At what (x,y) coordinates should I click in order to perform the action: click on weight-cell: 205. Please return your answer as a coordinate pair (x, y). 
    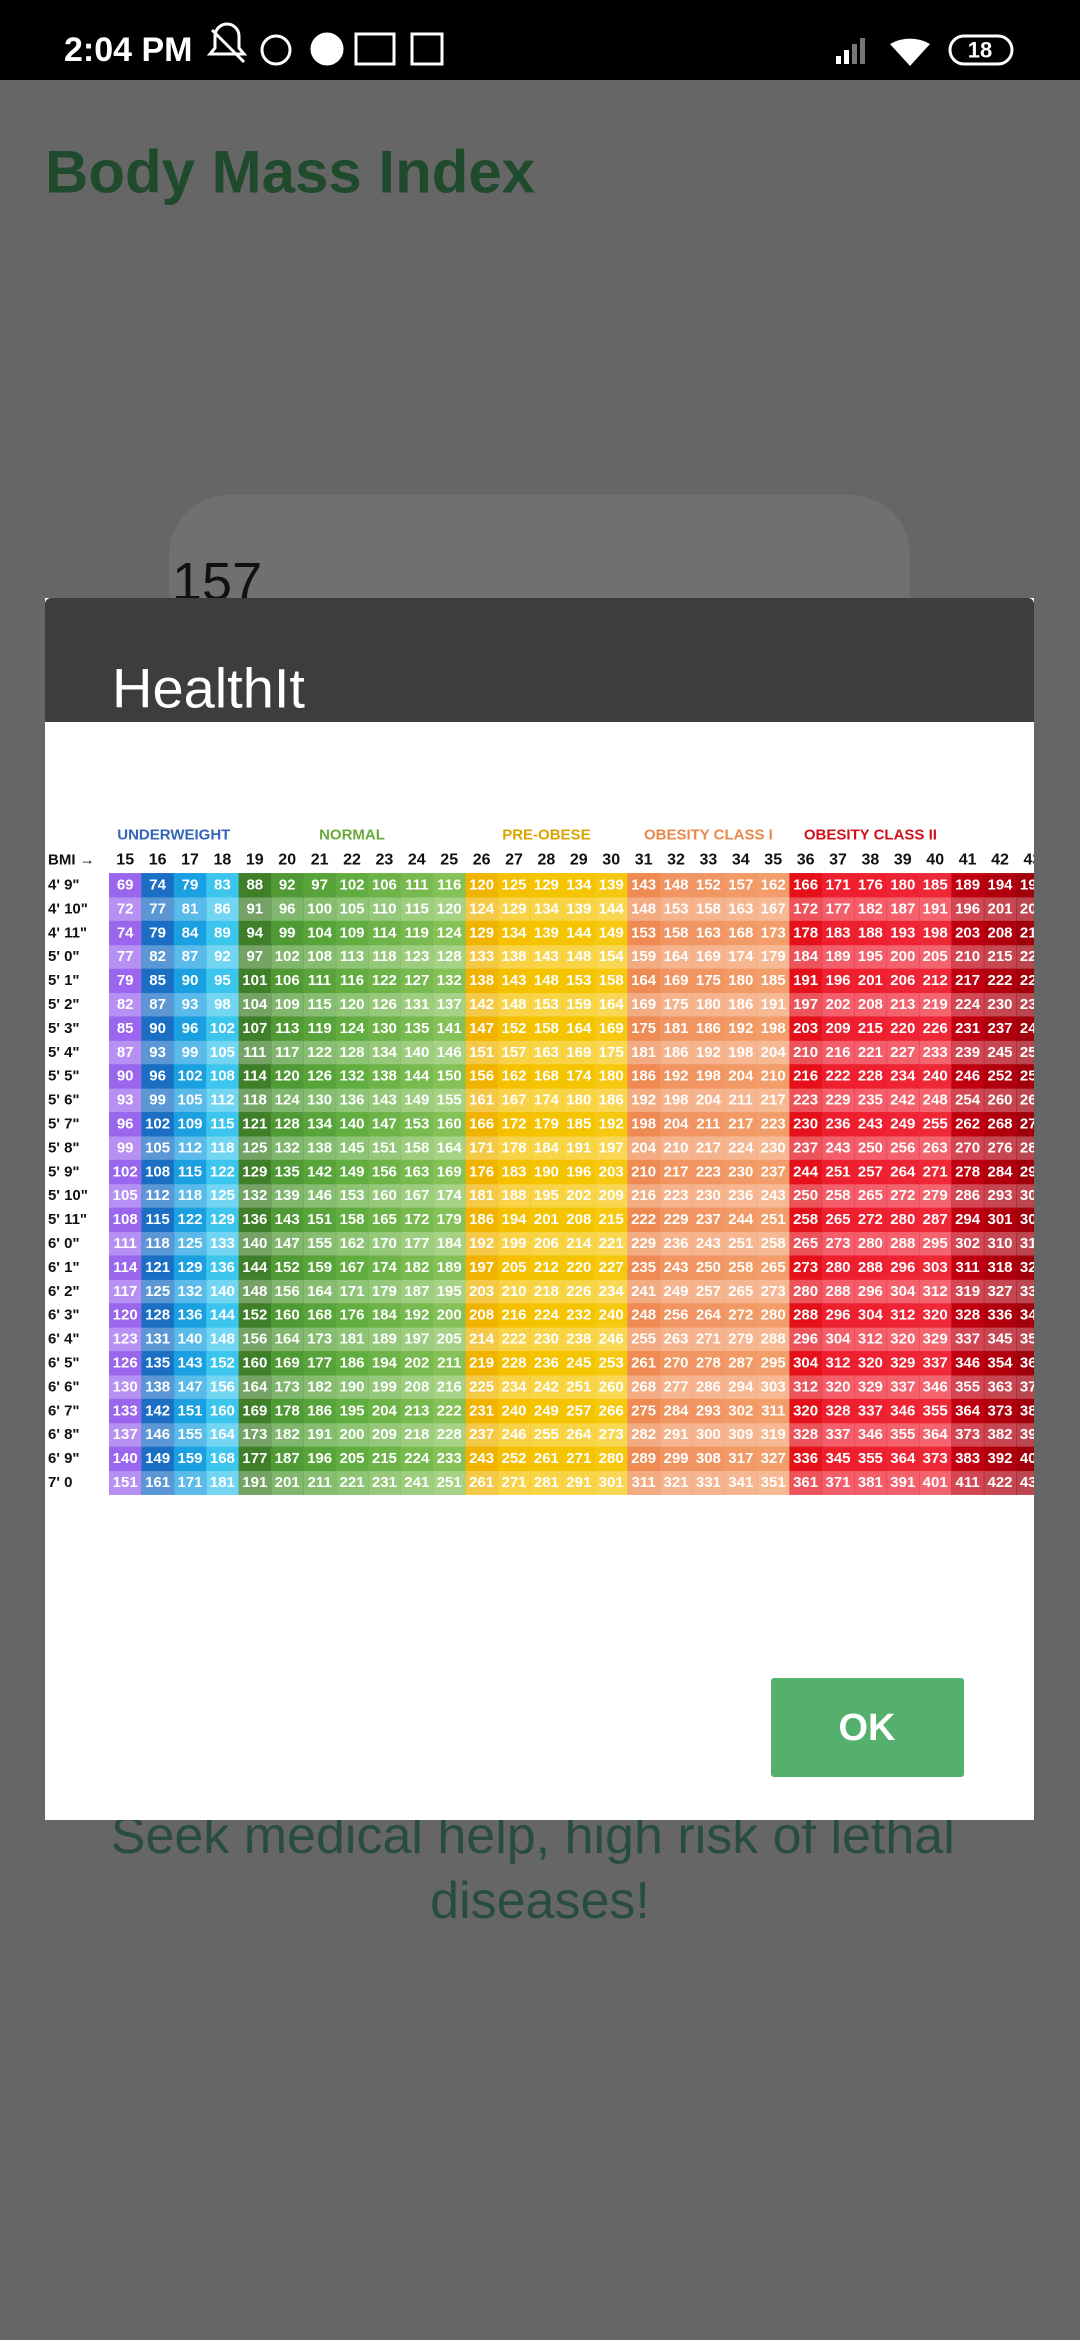
    Looking at the image, I should click on (513, 1267).